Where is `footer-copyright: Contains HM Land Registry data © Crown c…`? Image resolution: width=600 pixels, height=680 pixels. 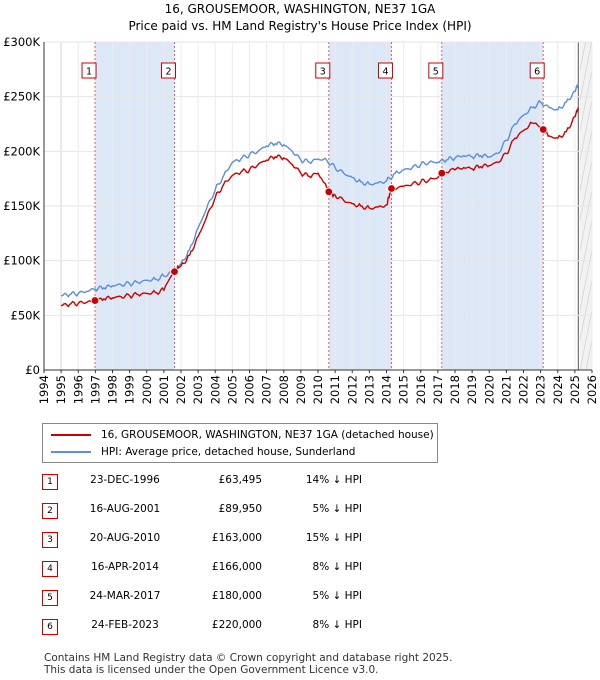
footer-copyright: Contains HM Land Registry data © Crown c… is located at coordinates (248, 658).